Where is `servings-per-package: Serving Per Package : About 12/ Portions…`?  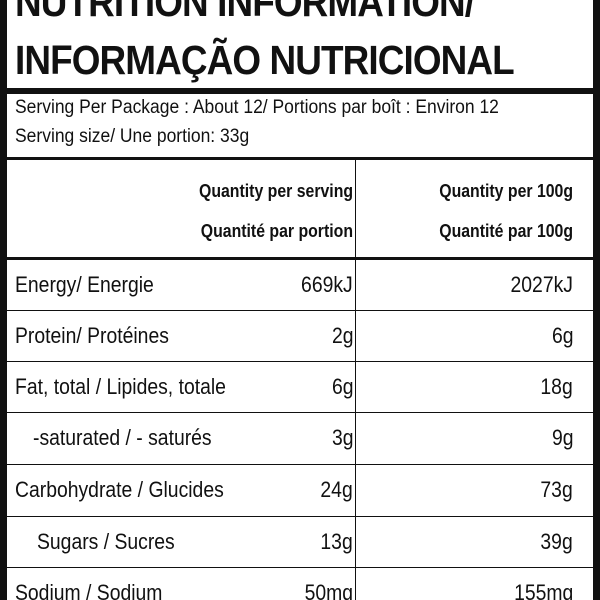
servings-per-package: Serving Per Package : About 12/ Portions… is located at coordinates (257, 107).